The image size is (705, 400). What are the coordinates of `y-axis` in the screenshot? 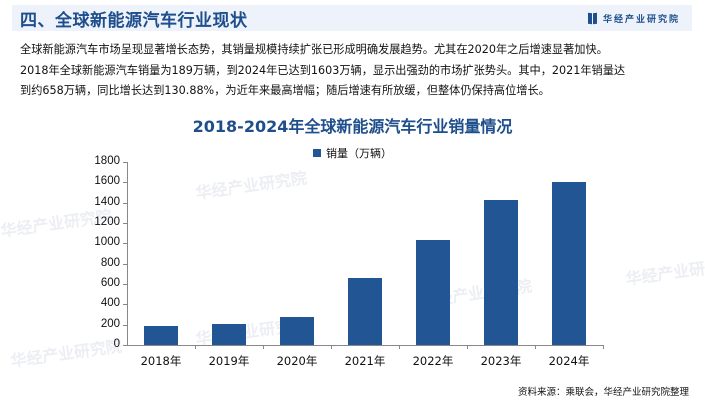 It's located at (127, 253).